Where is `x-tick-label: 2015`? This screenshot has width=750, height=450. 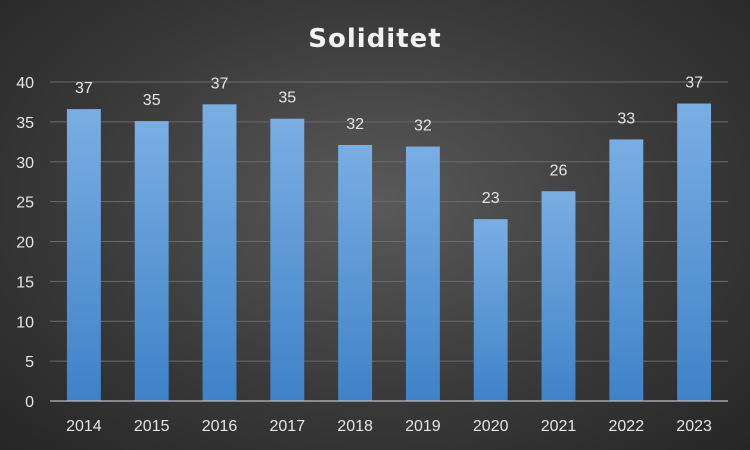
x-tick-label: 2015 is located at coordinates (152, 426).